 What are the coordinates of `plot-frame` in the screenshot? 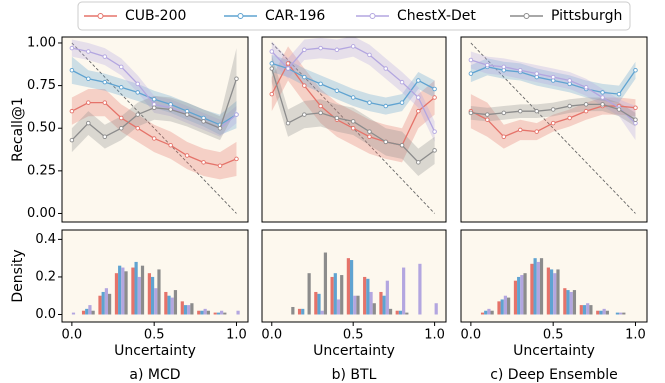 It's located at (354, 276).